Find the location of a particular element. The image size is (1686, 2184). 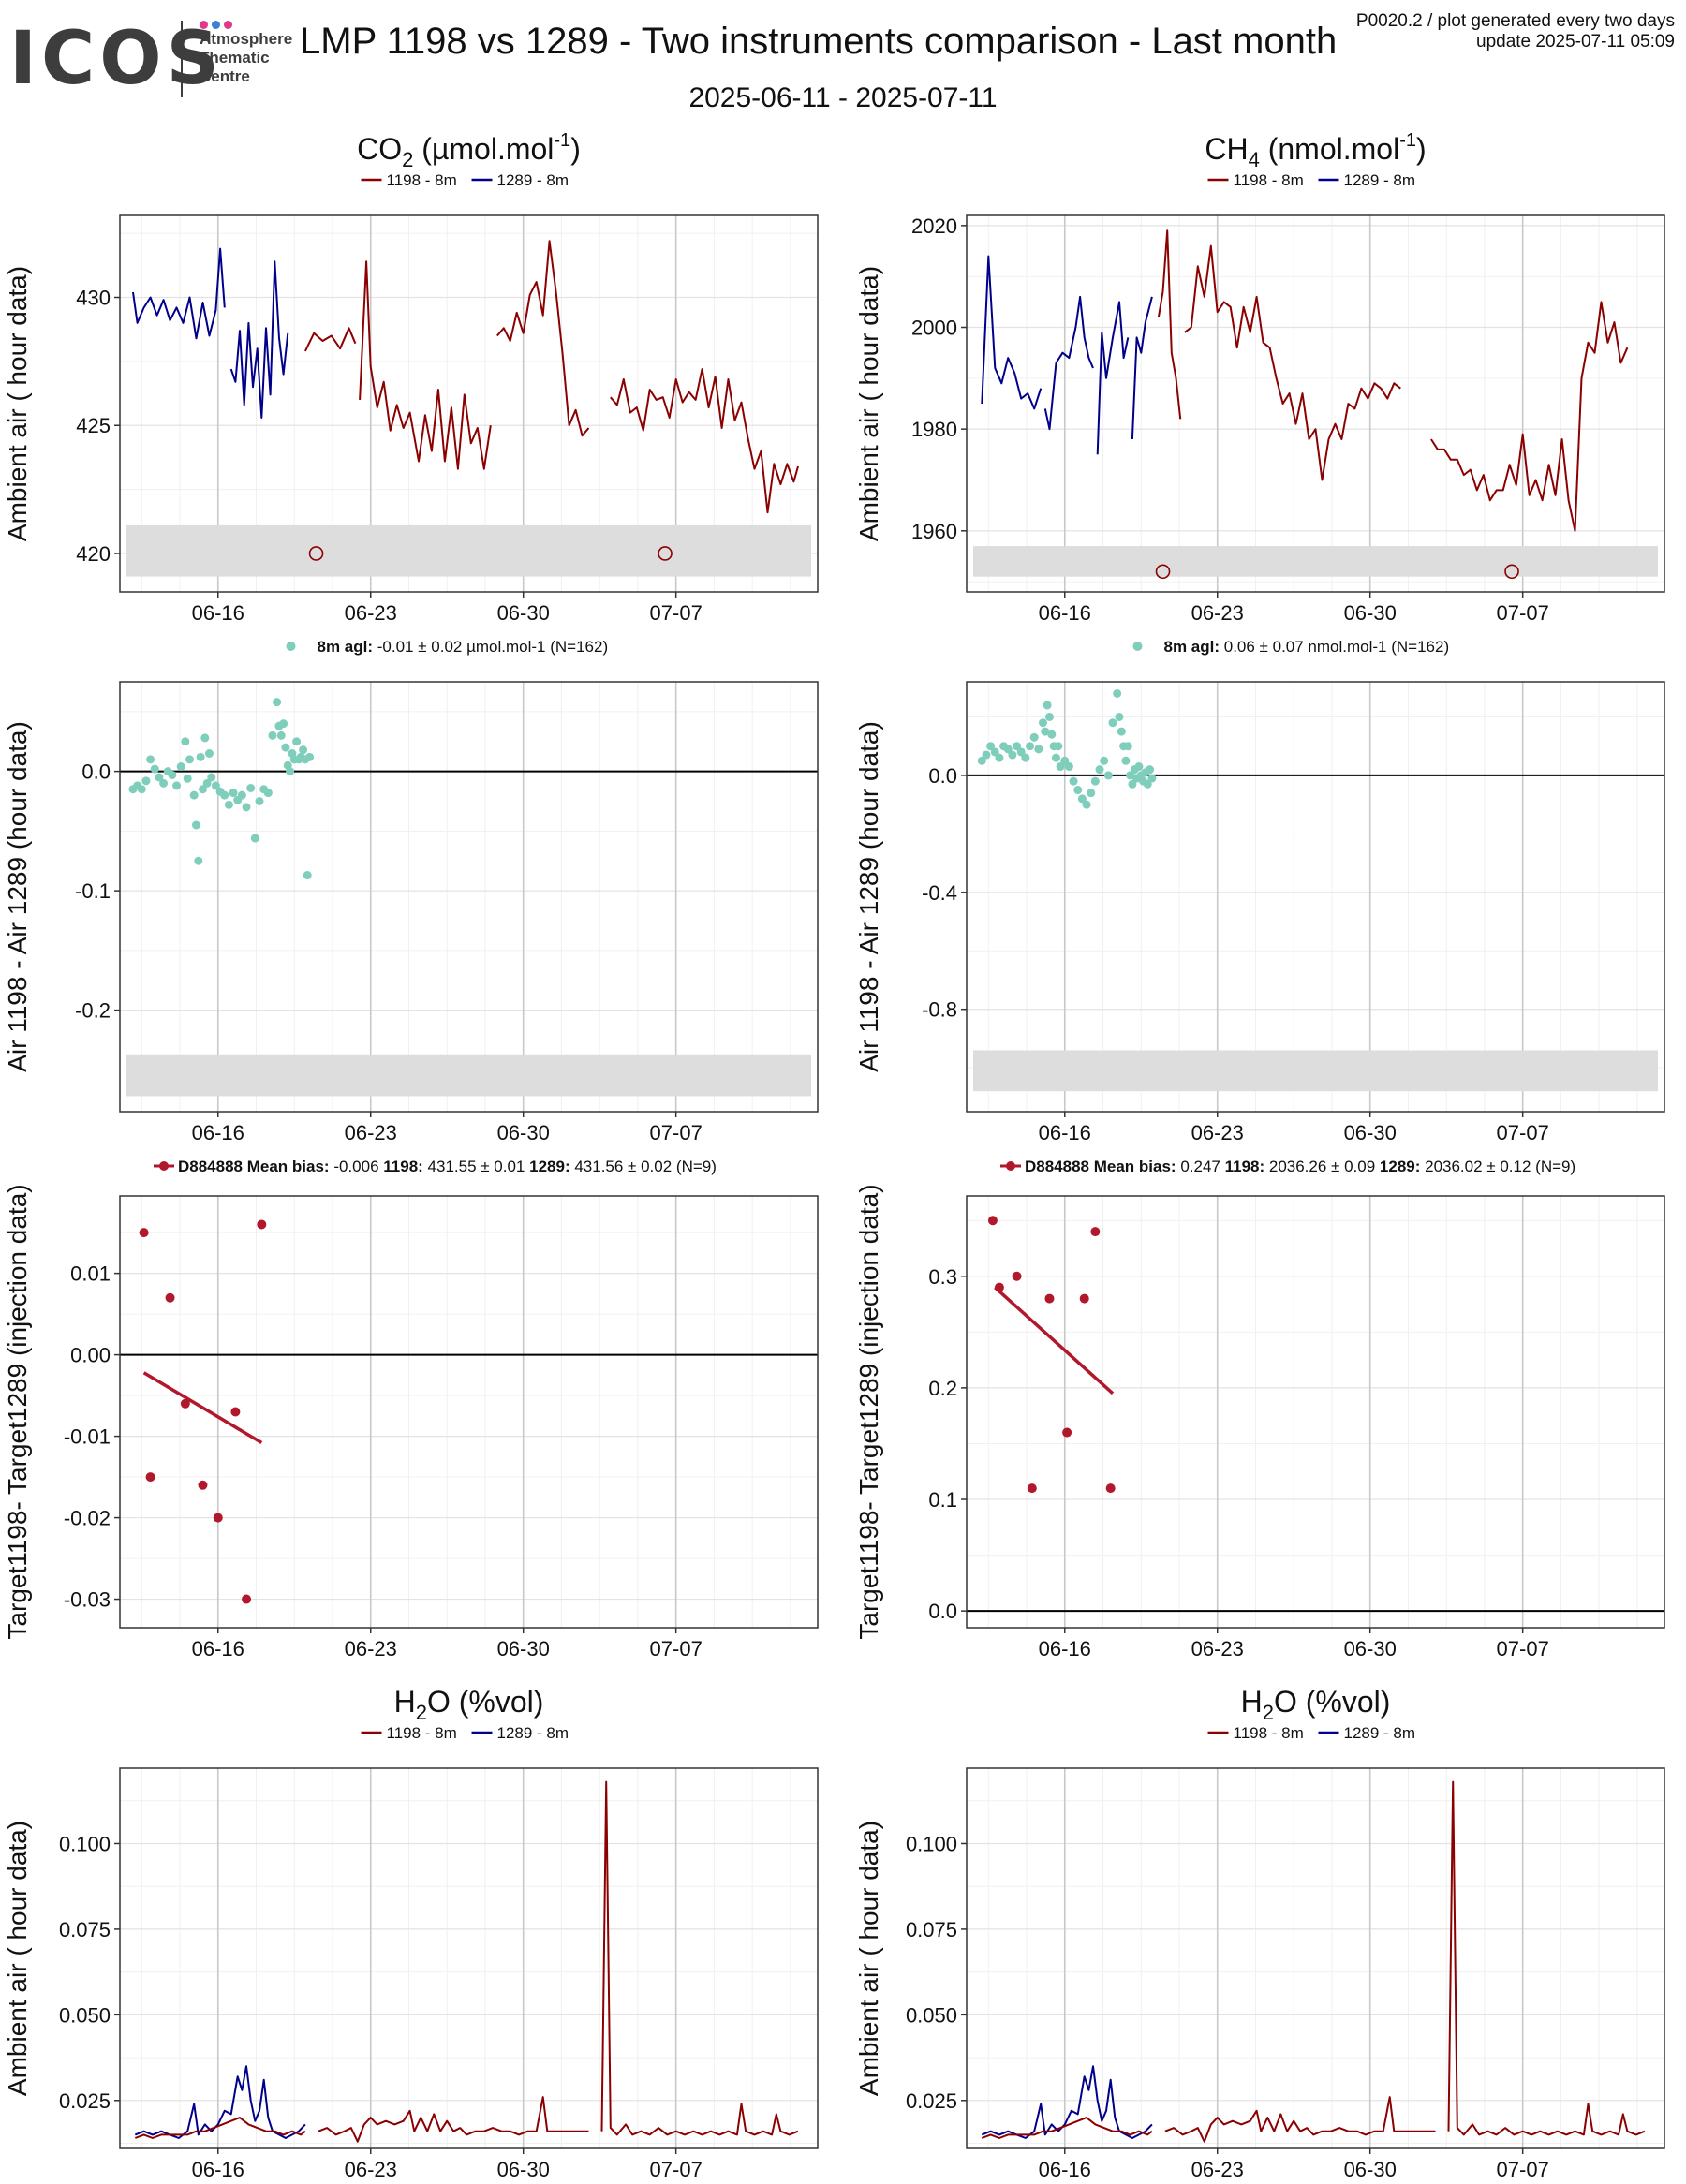

chart-title: CO2 (µmol.mol-1) is located at coordinates (469, 150).